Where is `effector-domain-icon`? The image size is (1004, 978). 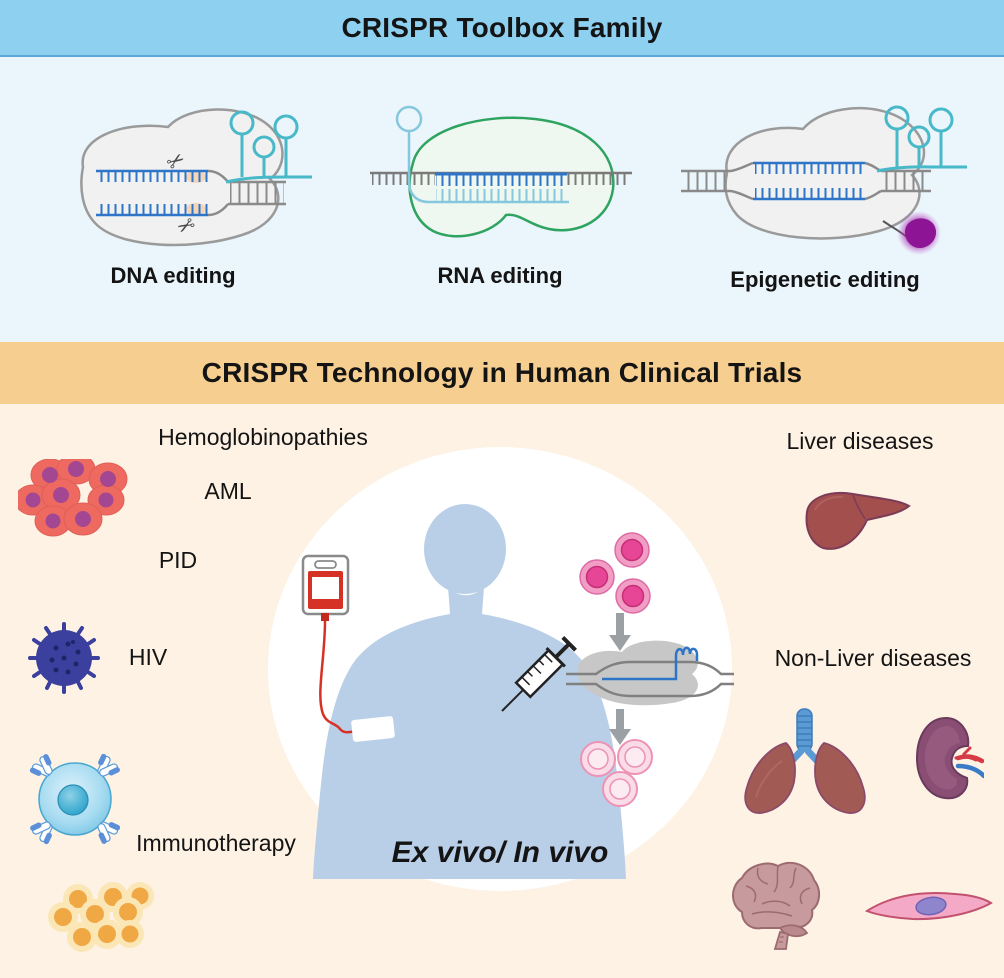 effector-domain-icon is located at coordinates (919, 233).